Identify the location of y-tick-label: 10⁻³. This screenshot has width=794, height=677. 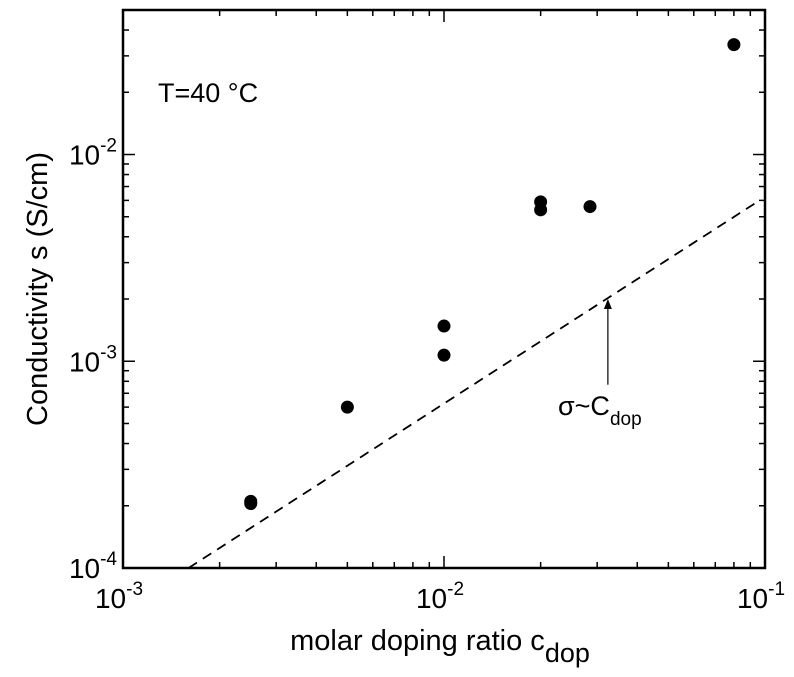
(93, 359).